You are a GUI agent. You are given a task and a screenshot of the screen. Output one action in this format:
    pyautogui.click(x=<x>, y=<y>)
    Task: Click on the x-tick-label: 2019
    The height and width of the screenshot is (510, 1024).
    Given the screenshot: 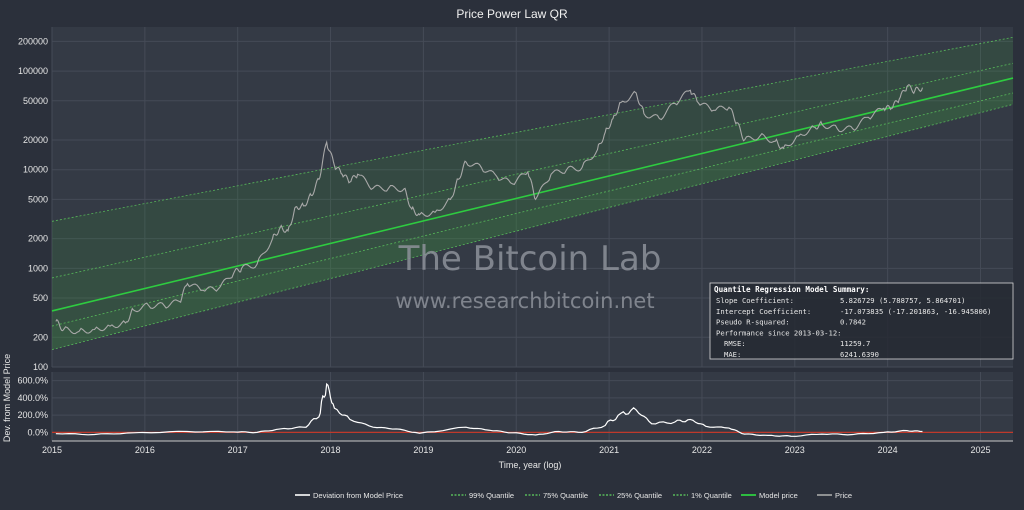 What is the action you would take?
    pyautogui.click(x=423, y=450)
    